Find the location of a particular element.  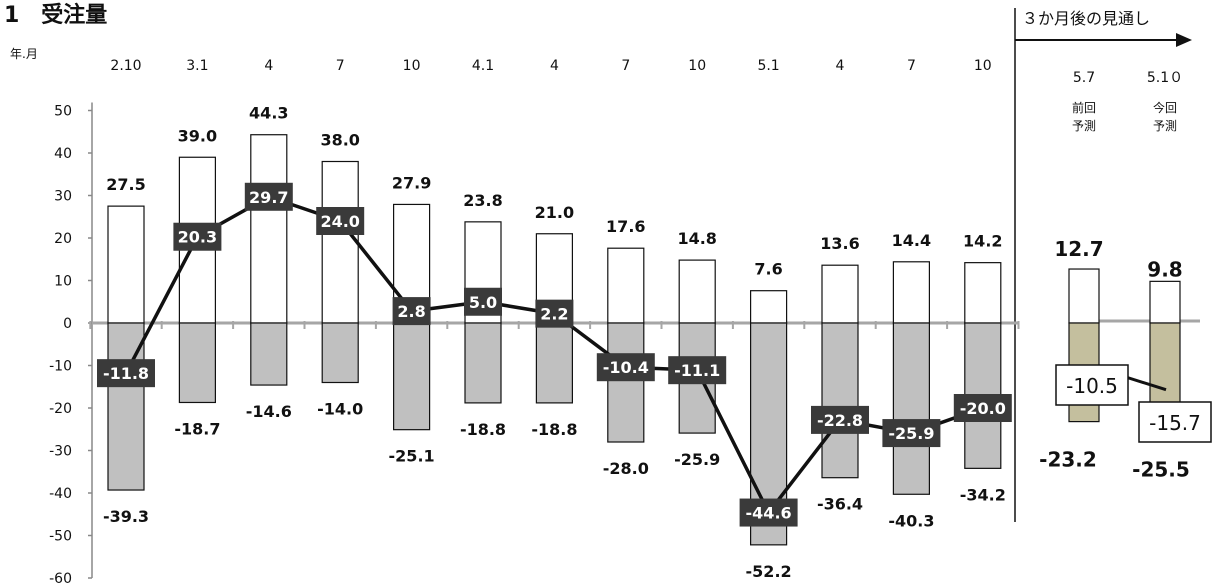

di-label: -22.8 is located at coordinates (840, 420).